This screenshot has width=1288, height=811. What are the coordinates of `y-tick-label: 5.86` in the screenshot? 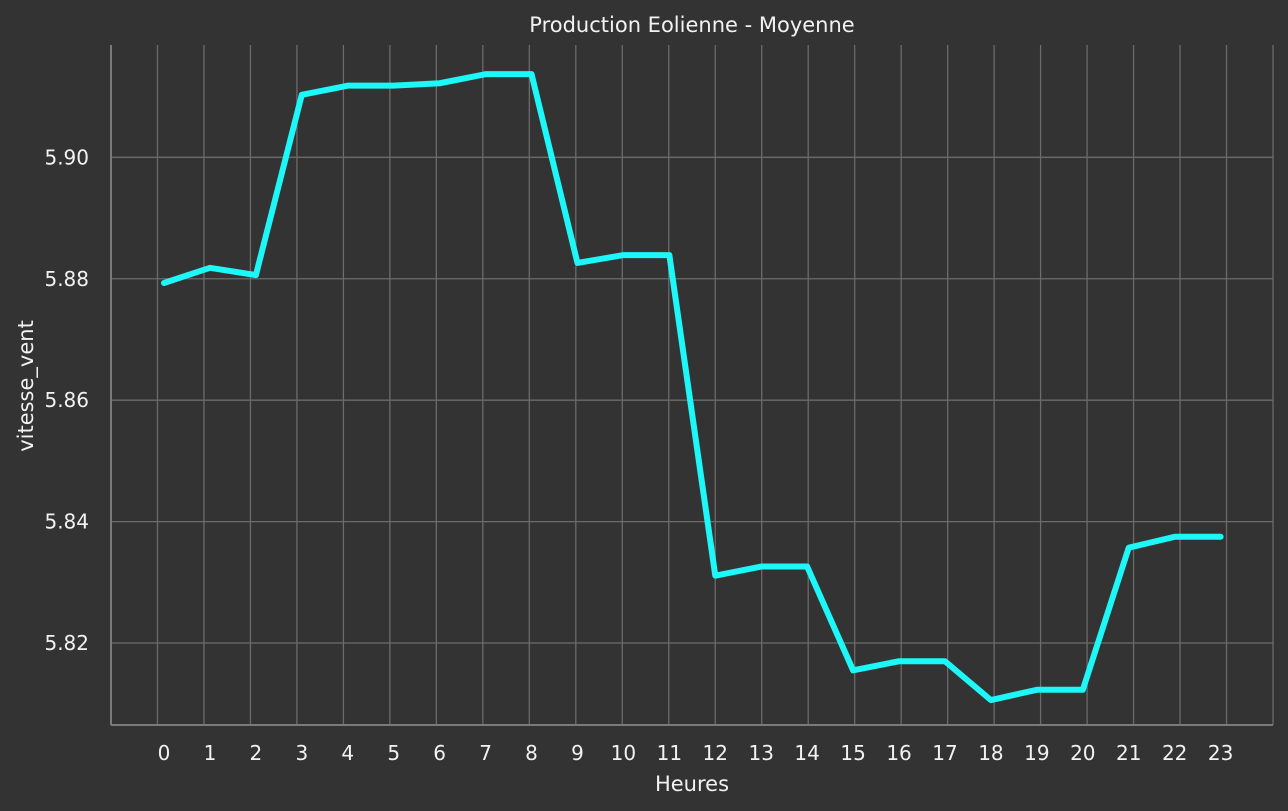 It's located at (66, 400).